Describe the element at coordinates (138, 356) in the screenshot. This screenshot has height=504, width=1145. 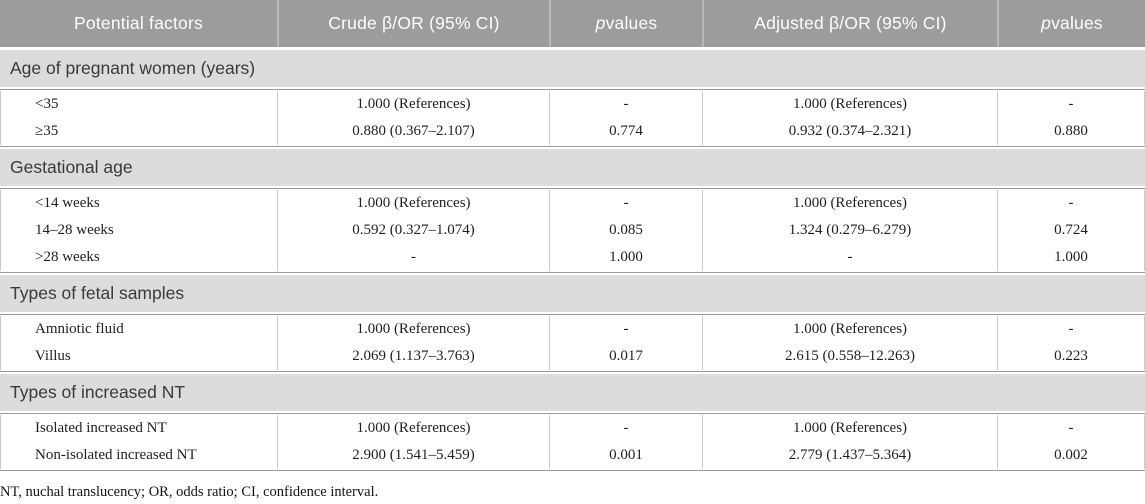
I see `factor-cell: Villus` at that location.